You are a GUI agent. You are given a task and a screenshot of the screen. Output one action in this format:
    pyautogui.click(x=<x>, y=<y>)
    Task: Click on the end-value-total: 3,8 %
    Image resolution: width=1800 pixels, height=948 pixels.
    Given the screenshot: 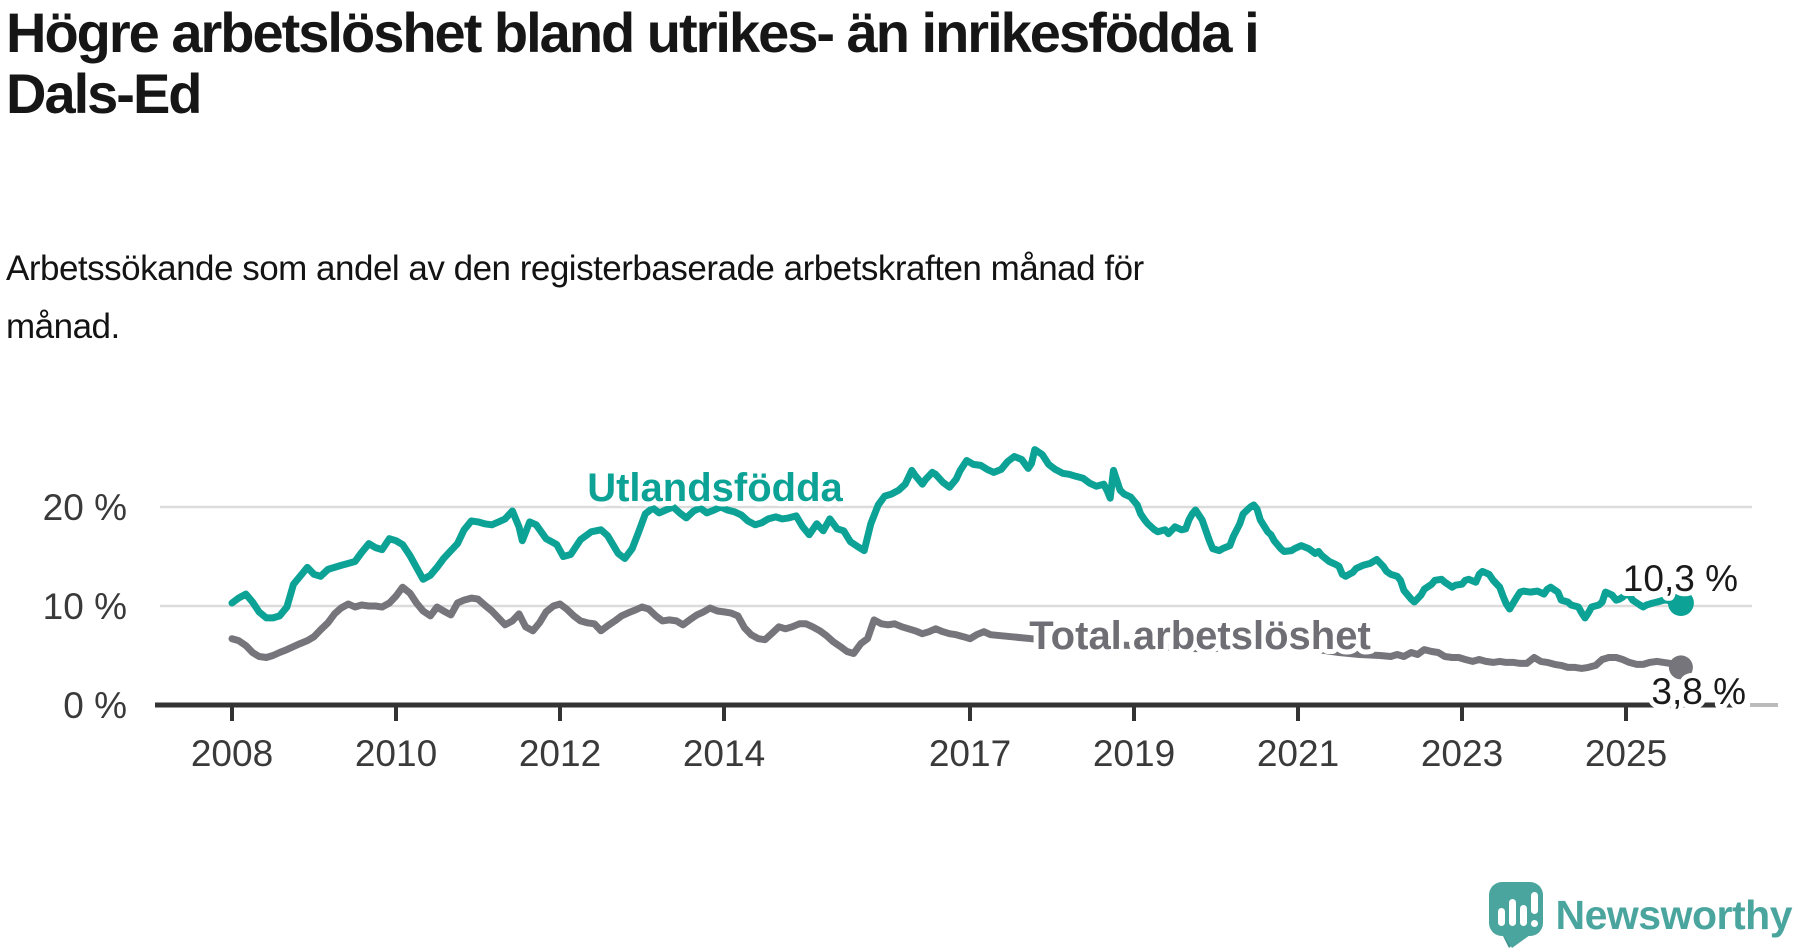 What is the action you would take?
    pyautogui.click(x=1698, y=691)
    